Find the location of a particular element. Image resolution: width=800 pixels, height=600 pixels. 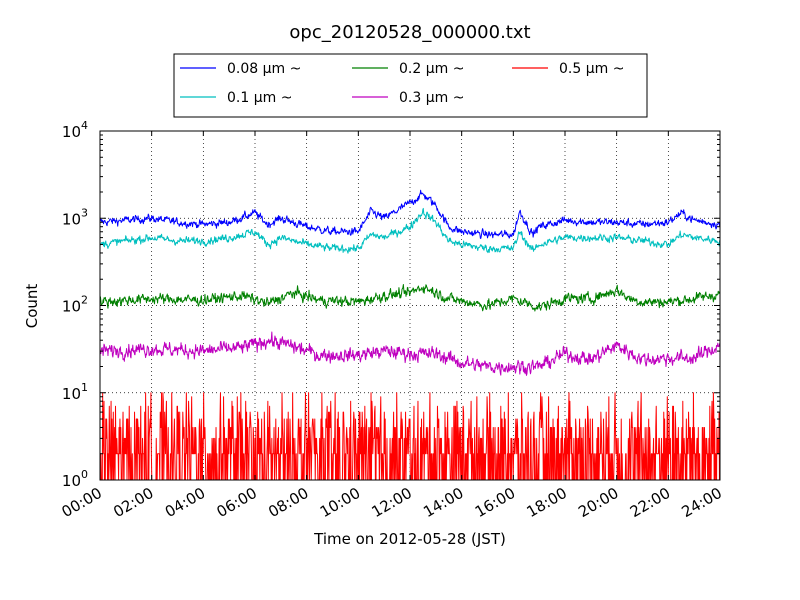

y-tick-labels: 10⁰ 10¹ 10² 10³ 10⁴ is located at coordinates (75, 304).